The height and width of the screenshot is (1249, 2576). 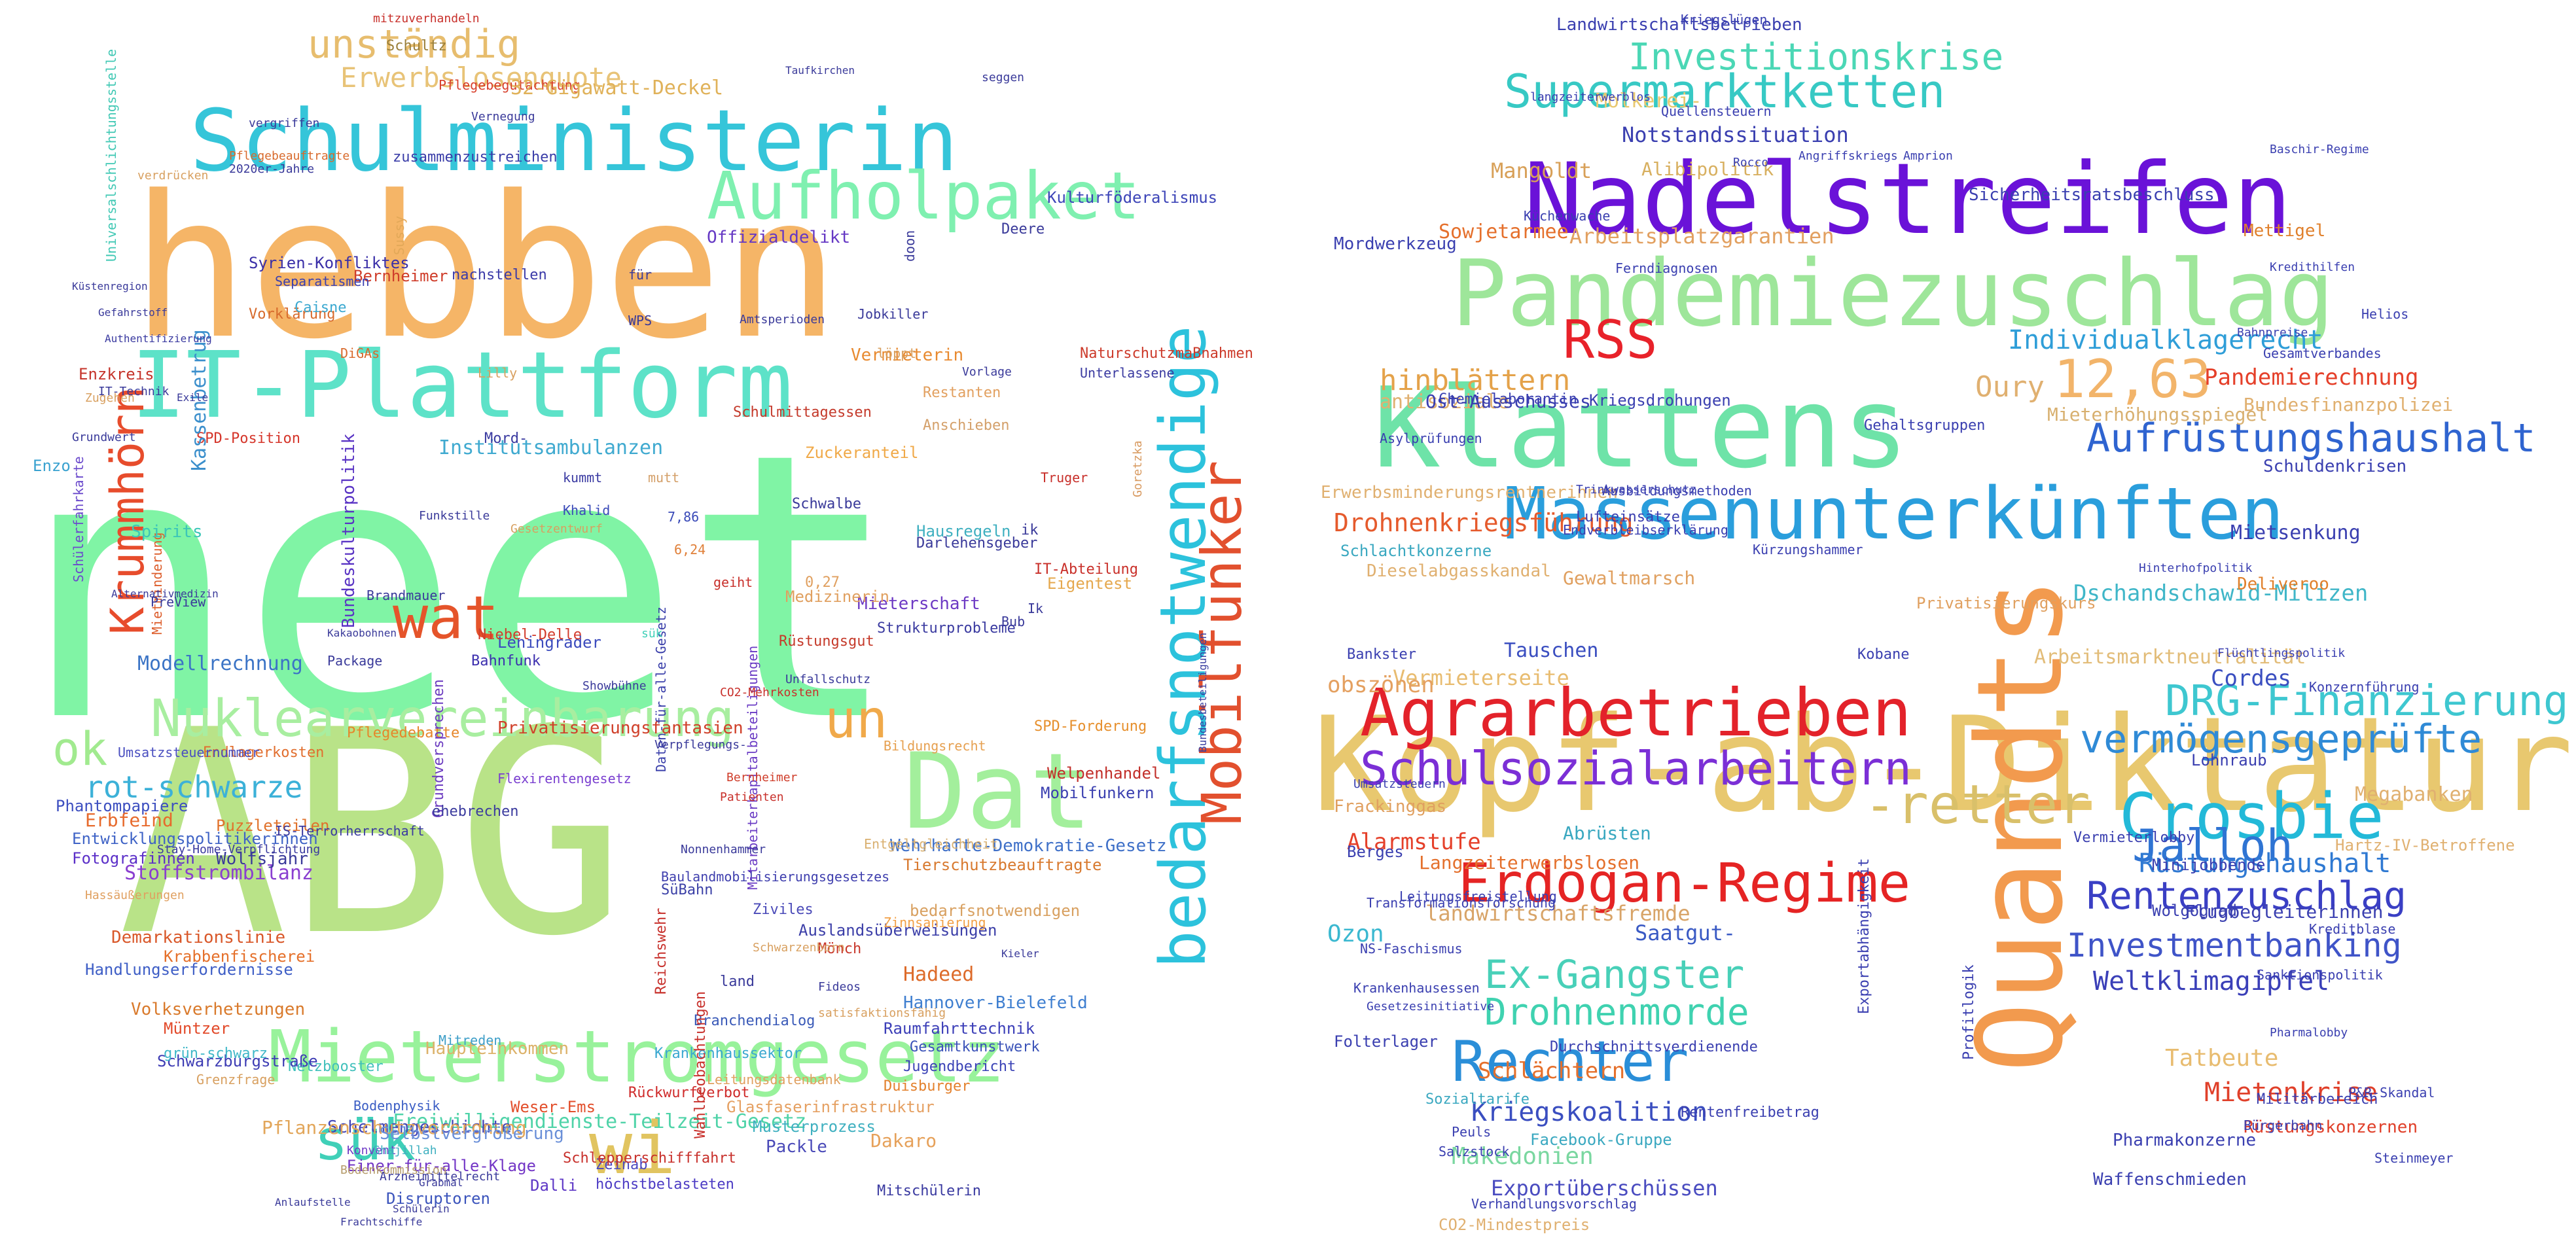 I want to click on word-ferndiagnosen: Ferndiagnosen, so click(x=1666, y=268).